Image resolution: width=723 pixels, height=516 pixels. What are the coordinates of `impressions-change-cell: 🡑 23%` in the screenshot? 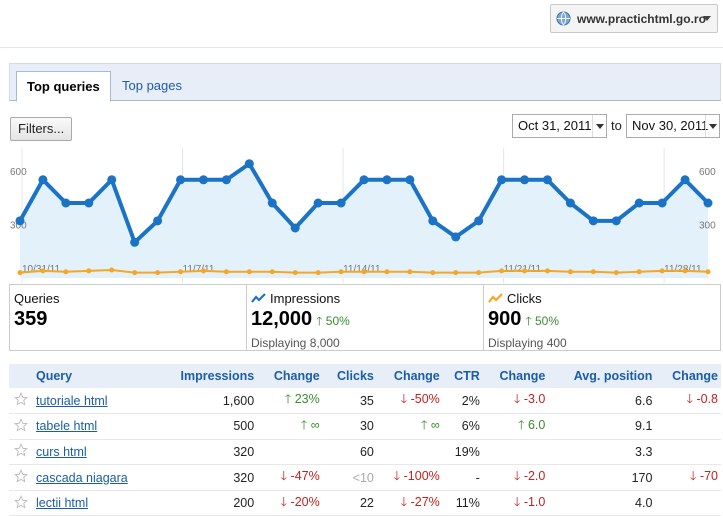 It's located at (302, 399).